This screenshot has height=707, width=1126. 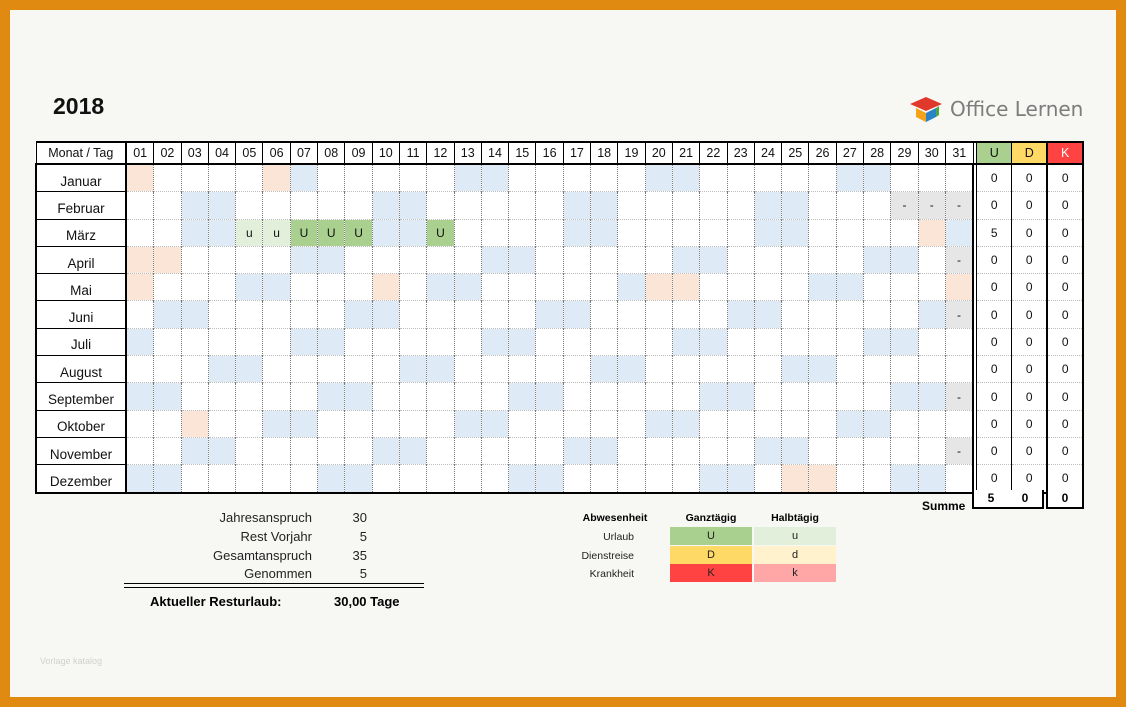 What do you see at coordinates (931, 205) in the screenshot?
I see `day-cell: -` at bounding box center [931, 205].